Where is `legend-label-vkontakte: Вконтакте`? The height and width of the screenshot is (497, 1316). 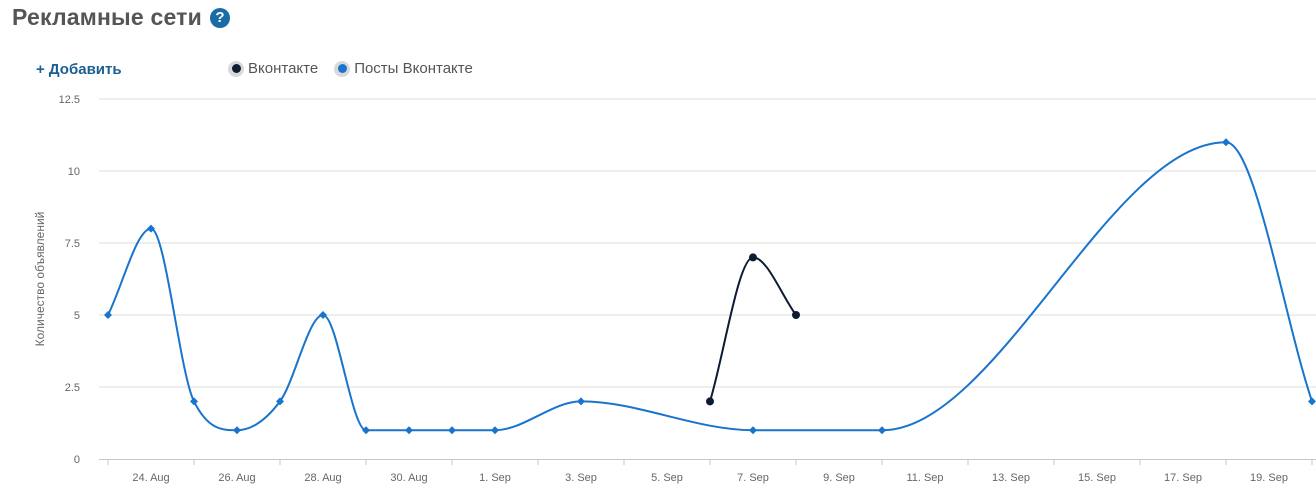
legend-label-vkontakte: Вконтакте is located at coordinates (283, 68).